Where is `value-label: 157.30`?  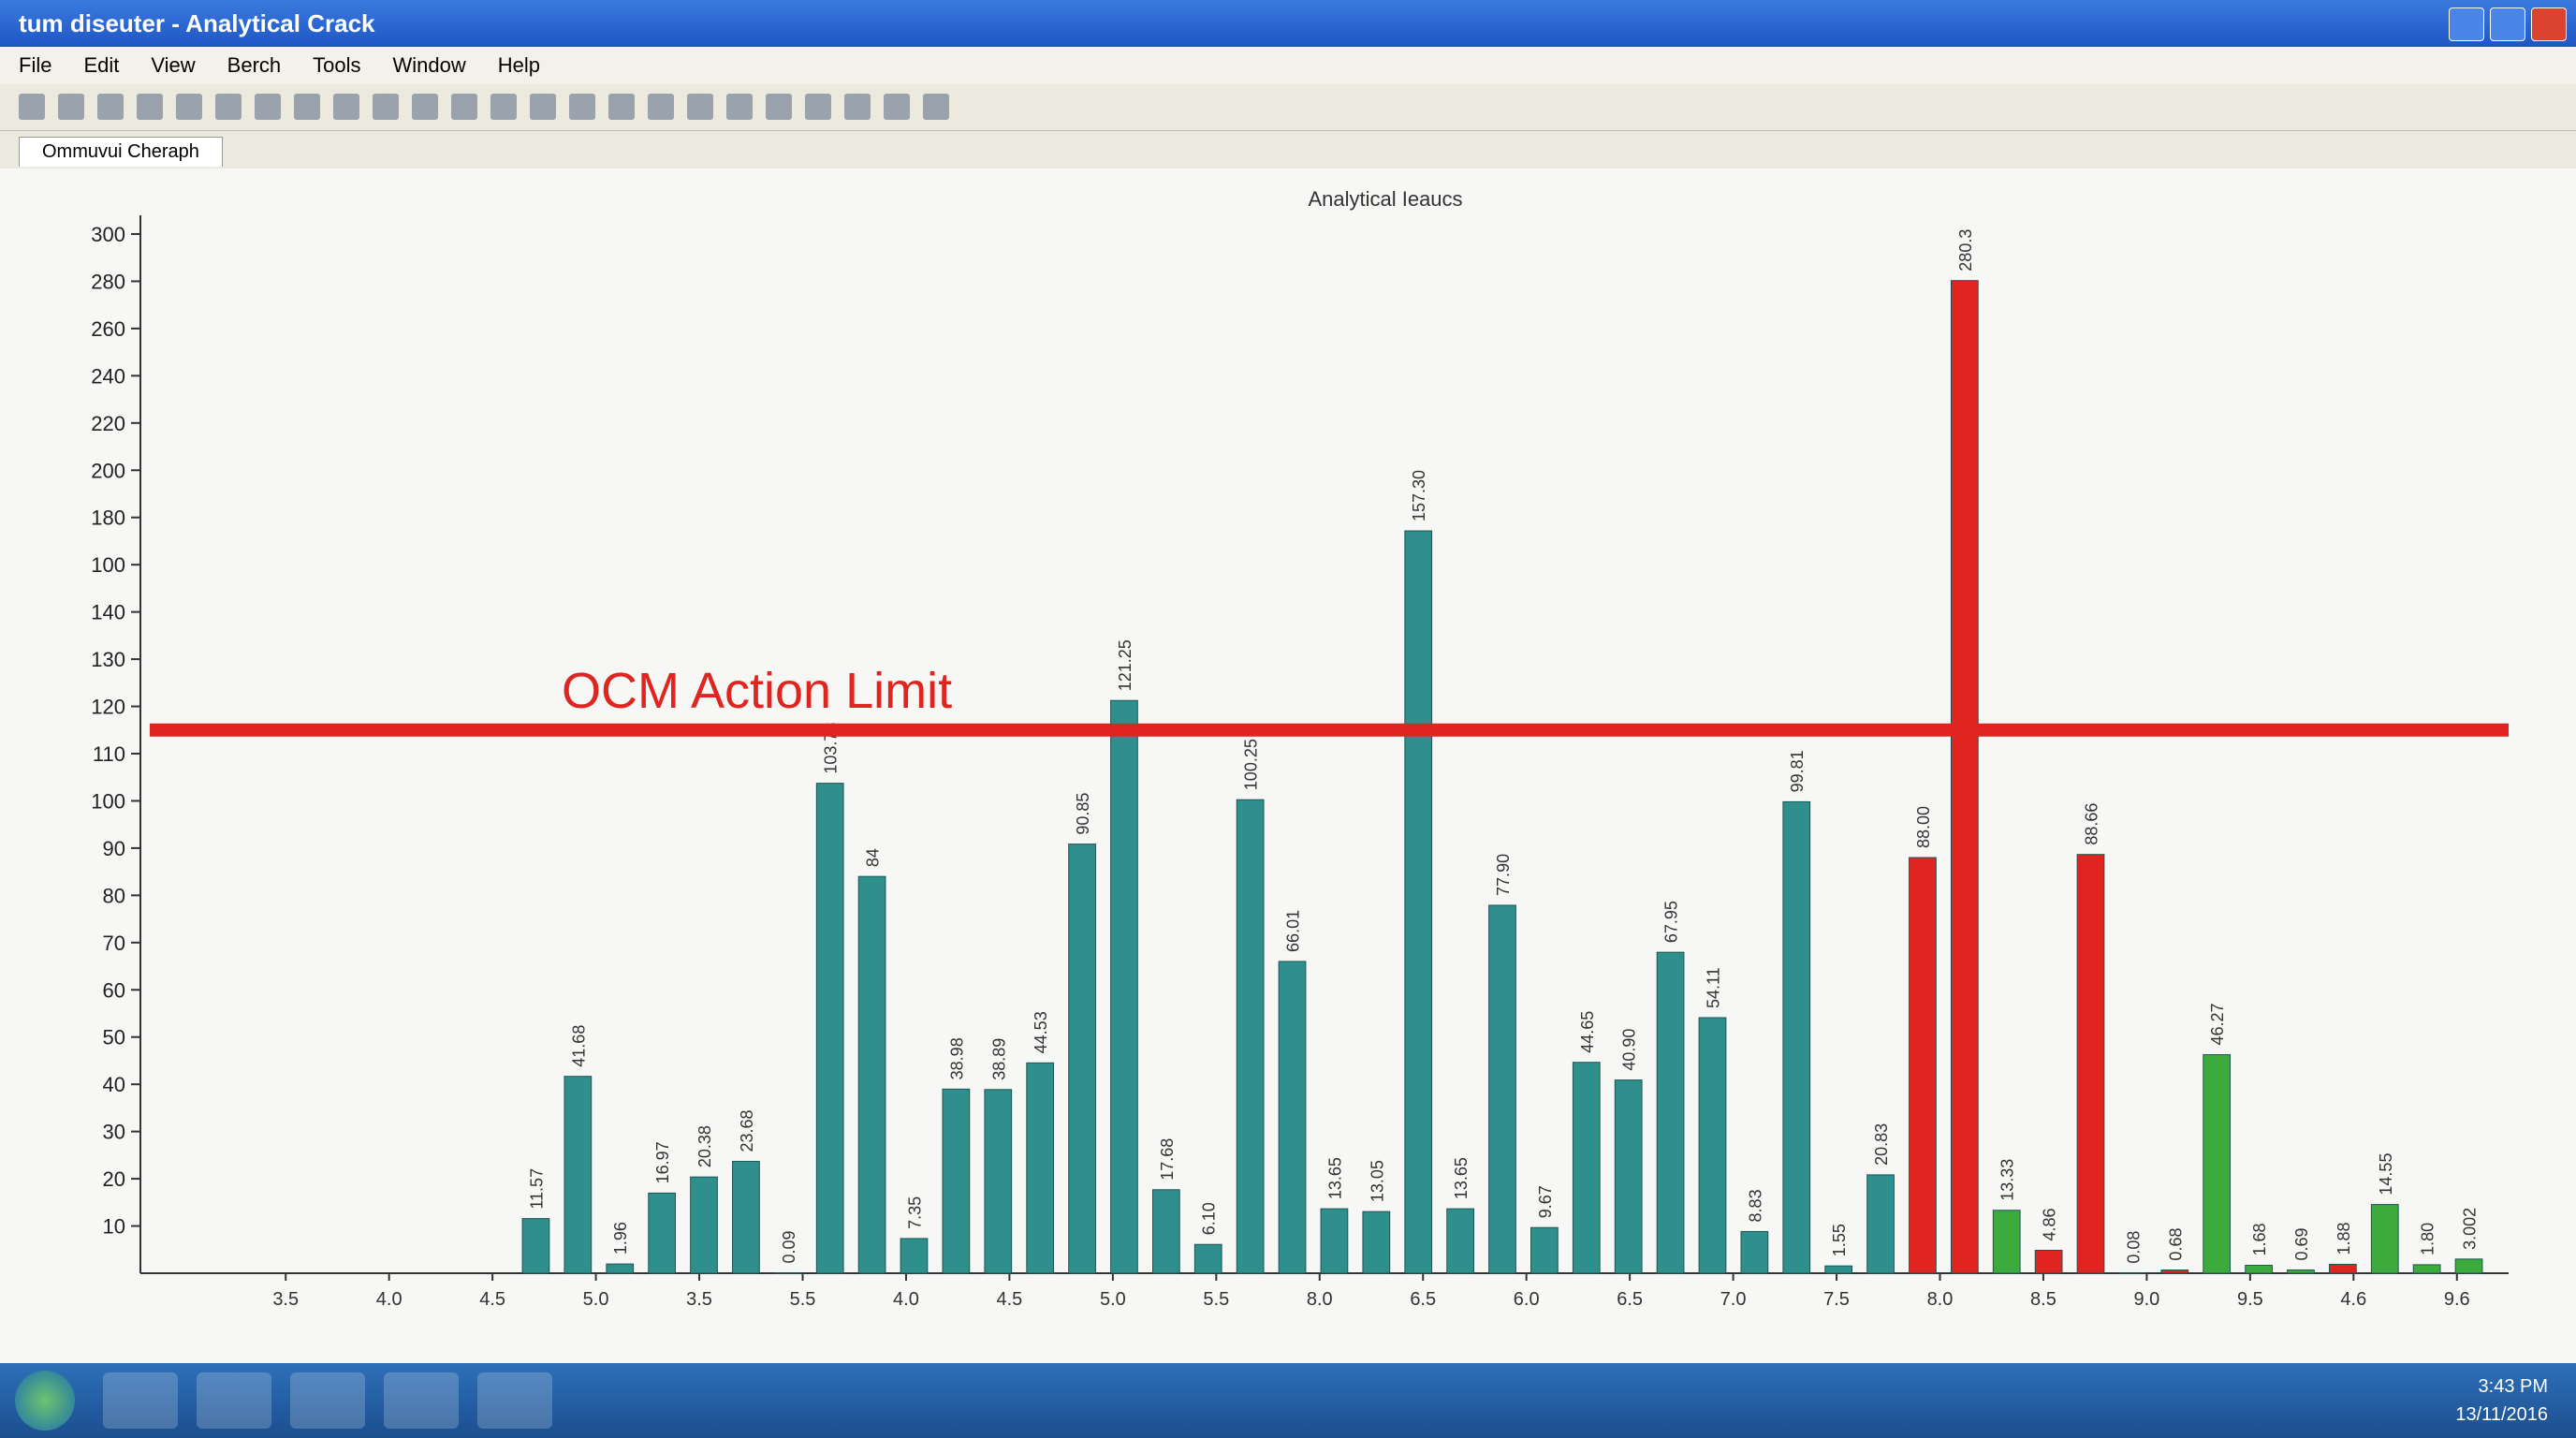
value-label: 157.30 is located at coordinates (1419, 495).